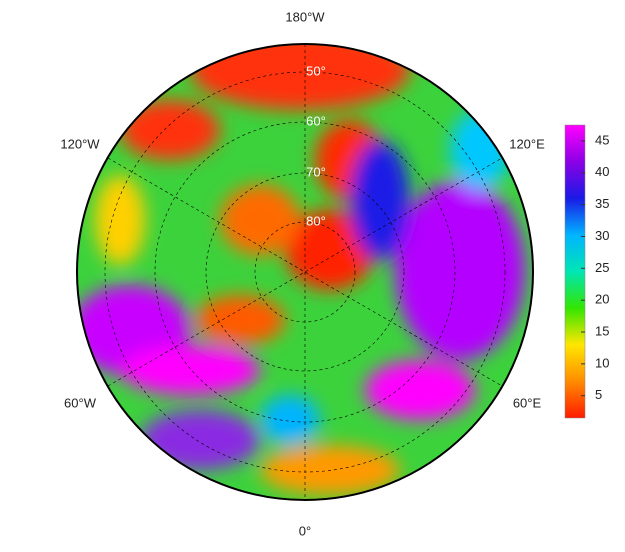 Image resolution: width=625 pixels, height=552 pixels. Describe the element at coordinates (316, 120) in the screenshot. I see `lat-label: 60°` at that location.